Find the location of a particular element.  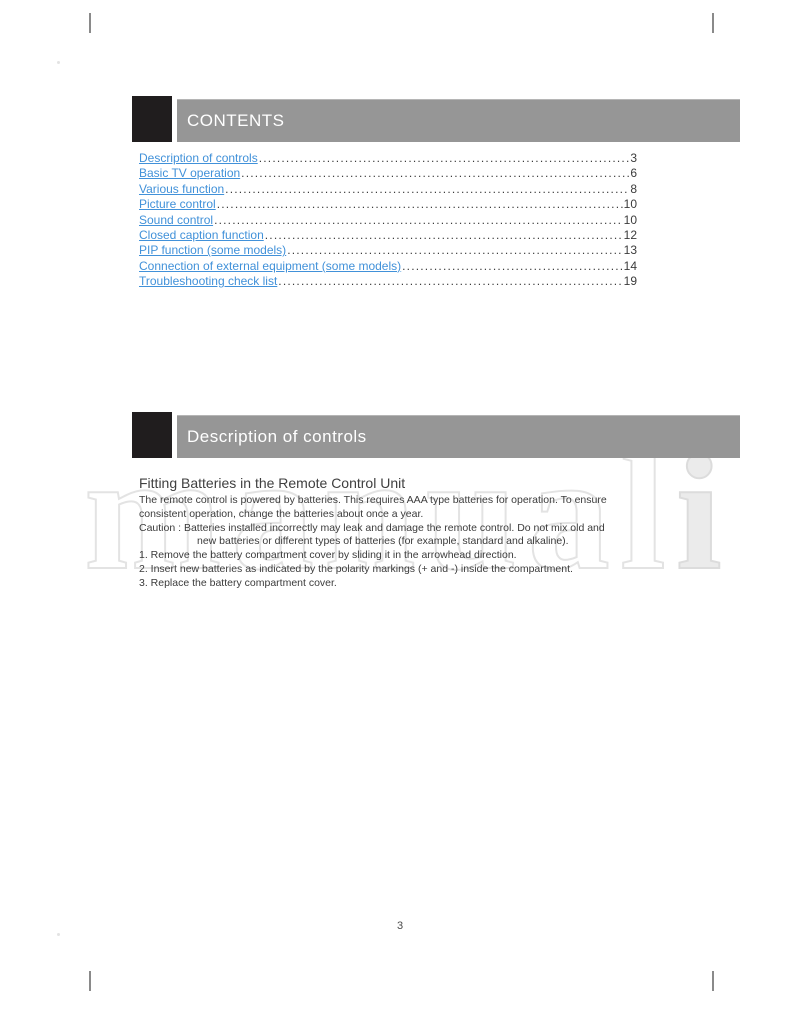

toc-link-description-of-controls: Description of controls is located at coordinates (198, 158).